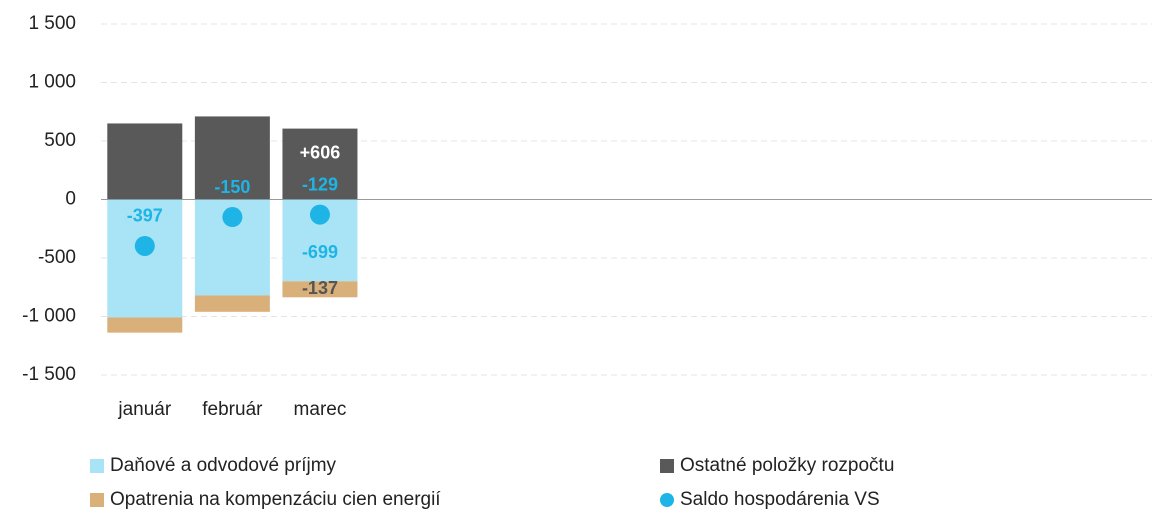  What do you see at coordinates (320, 409) in the screenshot?
I see `x-tick-label: marec` at bounding box center [320, 409].